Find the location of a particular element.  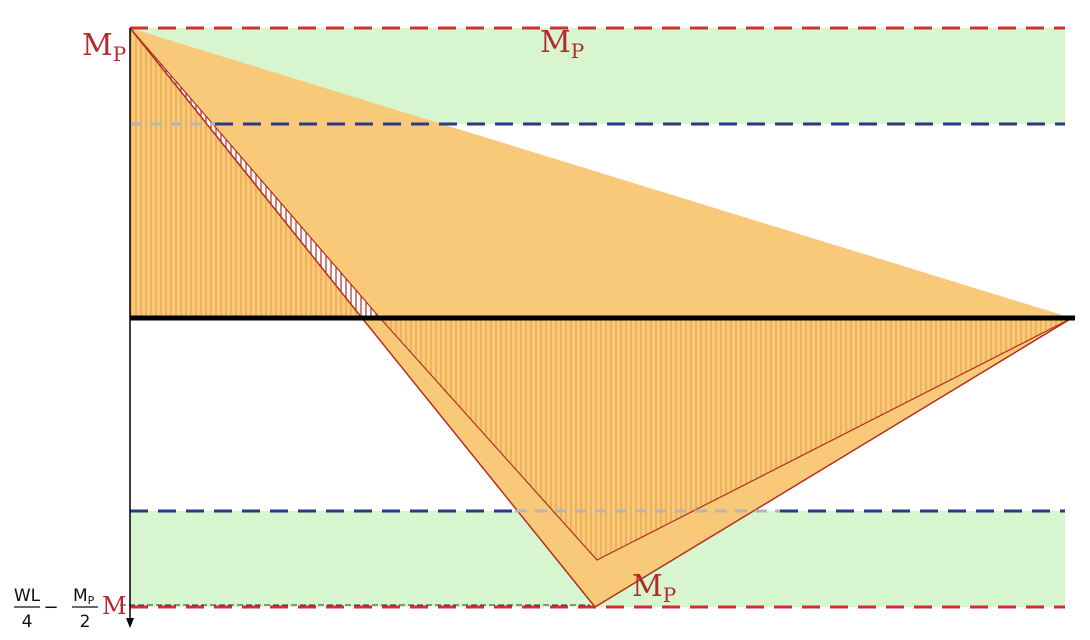

mp-label-top-center: MP is located at coordinates (562, 44).